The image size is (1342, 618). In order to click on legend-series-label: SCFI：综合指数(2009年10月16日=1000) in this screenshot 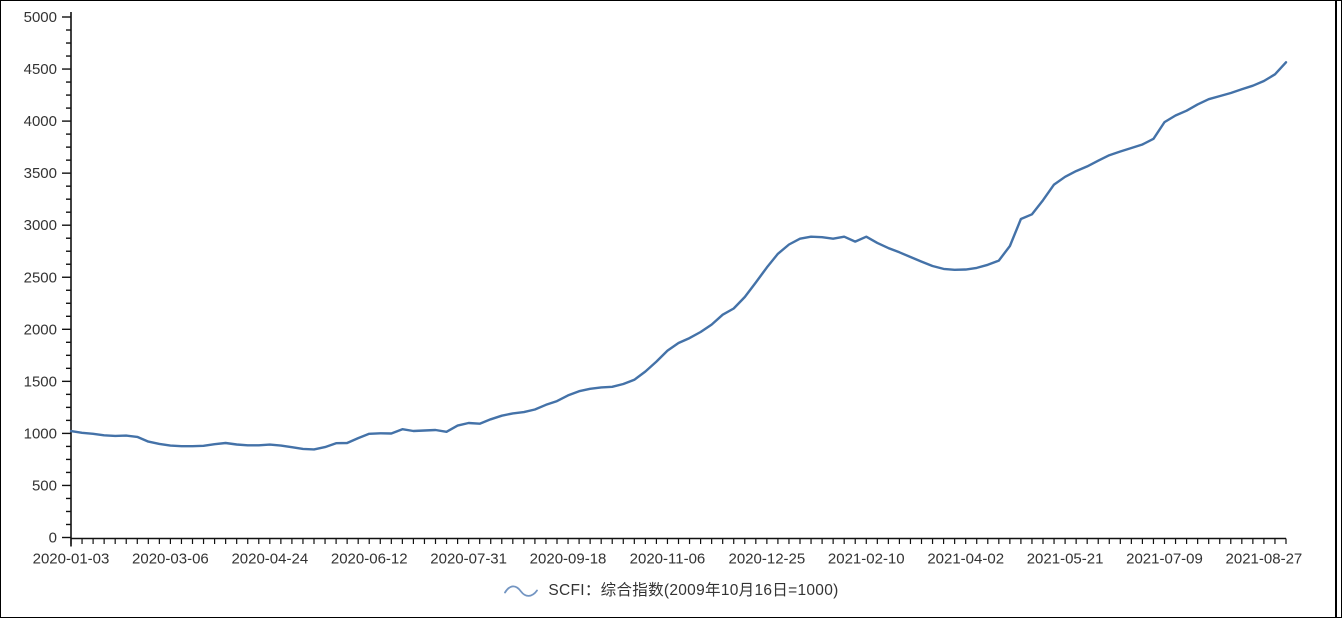, I will do `click(693, 590)`.